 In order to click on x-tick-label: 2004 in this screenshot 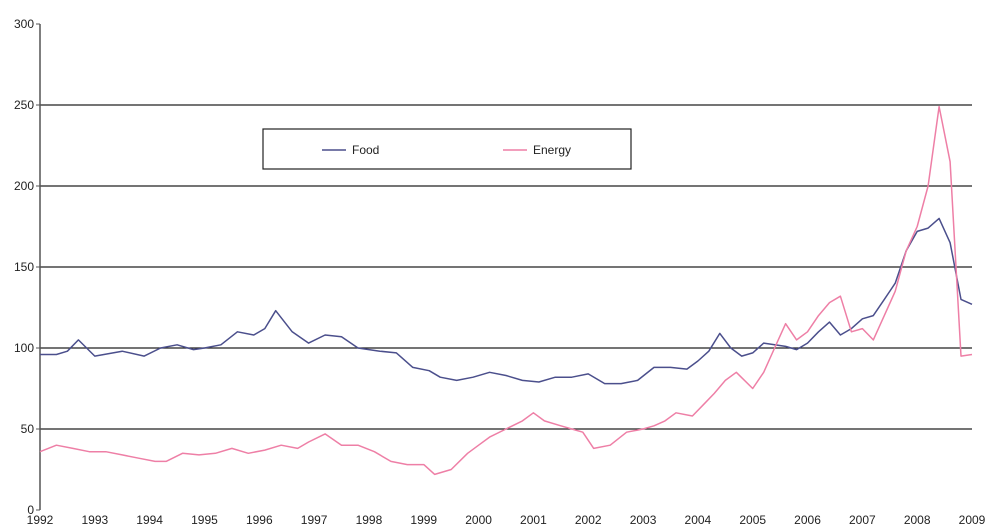, I will do `click(698, 519)`.